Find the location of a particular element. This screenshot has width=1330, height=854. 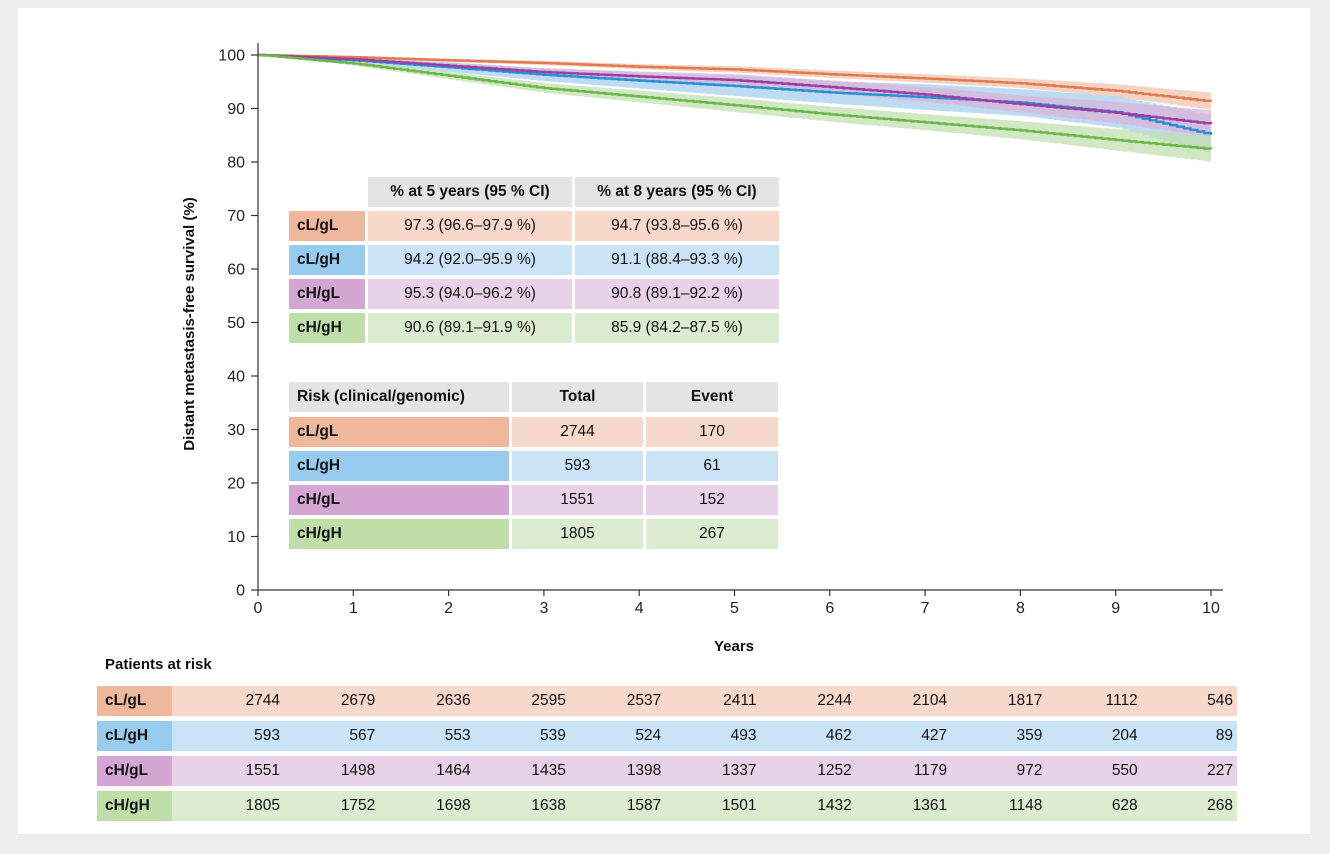

y-tick-label: 90 is located at coordinates (236, 109).